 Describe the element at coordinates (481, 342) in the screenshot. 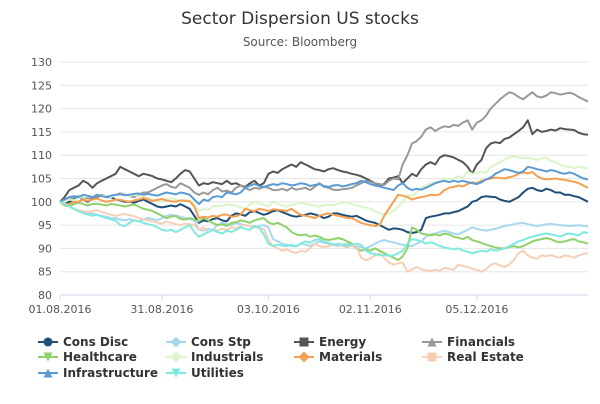

I see `legend-label: Financials` at that location.